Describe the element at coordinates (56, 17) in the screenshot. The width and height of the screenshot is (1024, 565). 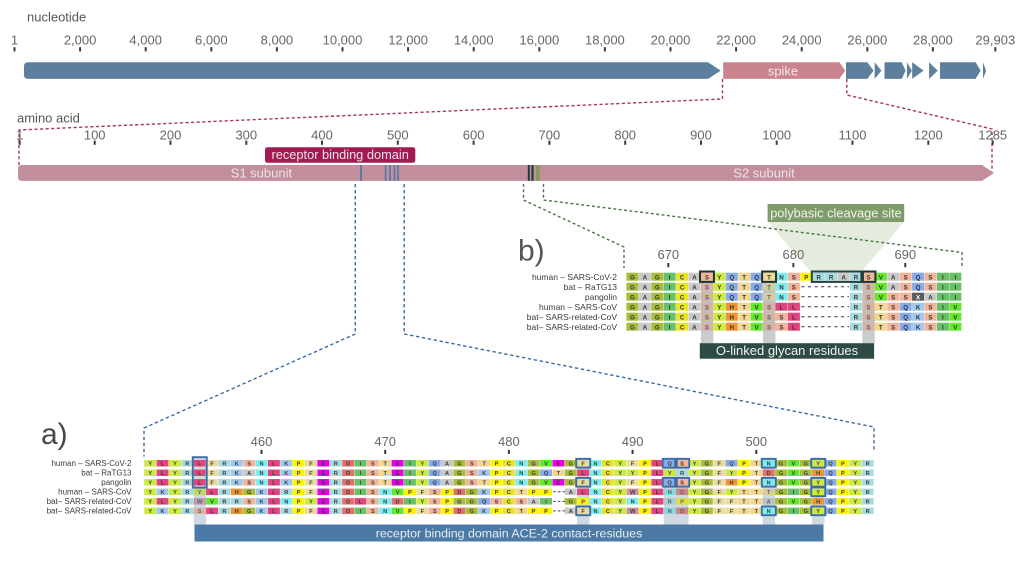
I see `svg-text: nucleotide` at that location.